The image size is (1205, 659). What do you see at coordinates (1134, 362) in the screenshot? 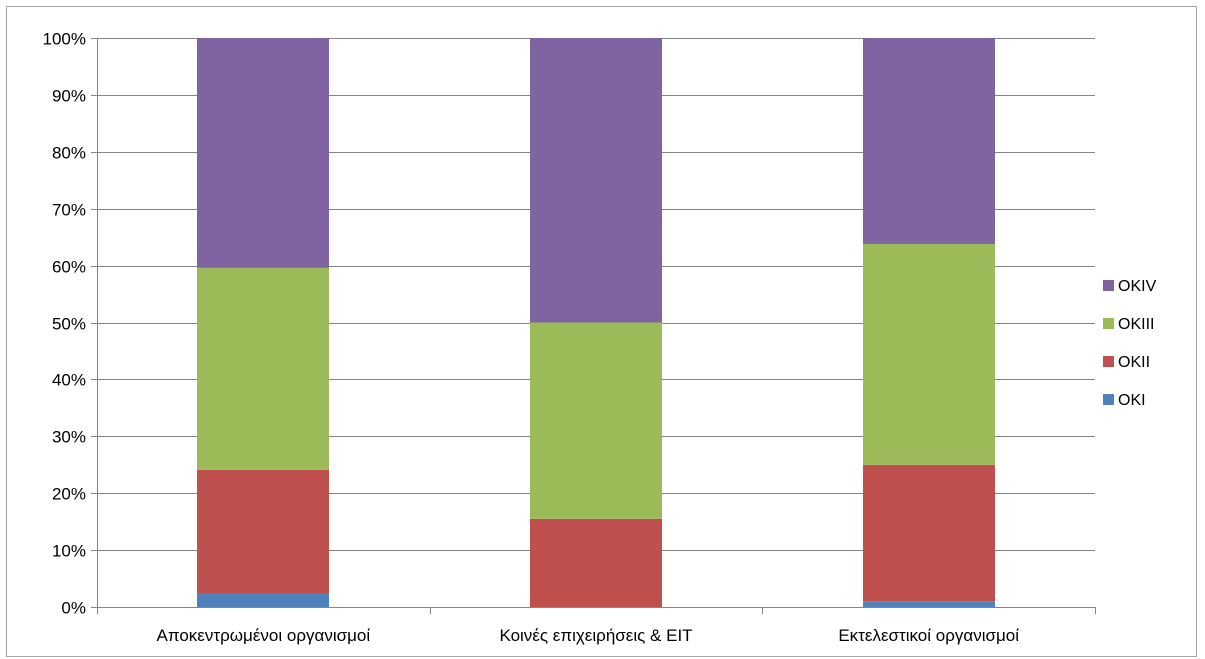
I see `legend-label-okii: OKII` at bounding box center [1134, 362].